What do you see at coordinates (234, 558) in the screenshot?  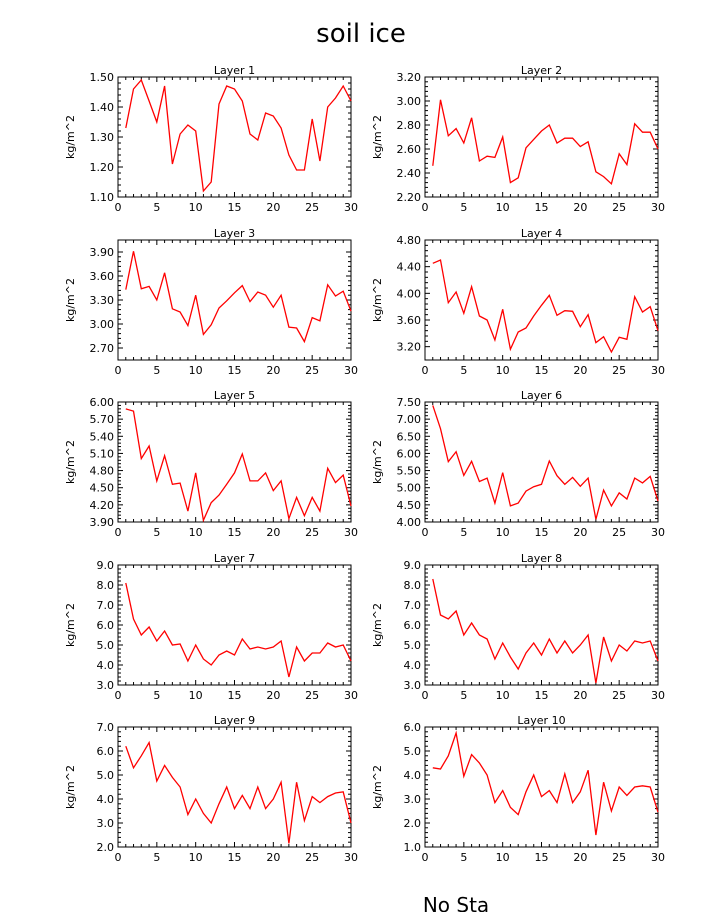 I see `panel-title: Layer 7` at bounding box center [234, 558].